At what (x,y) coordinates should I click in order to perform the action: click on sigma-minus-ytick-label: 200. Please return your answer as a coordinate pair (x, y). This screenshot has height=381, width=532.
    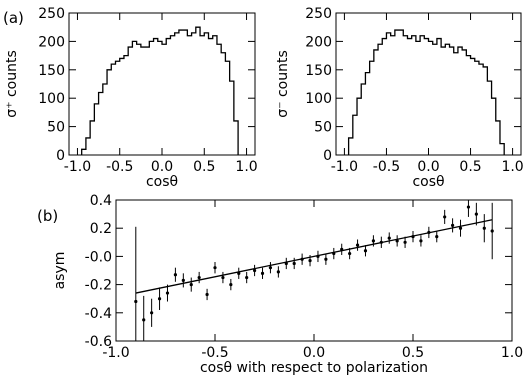
    Looking at the image, I should click on (318, 42).